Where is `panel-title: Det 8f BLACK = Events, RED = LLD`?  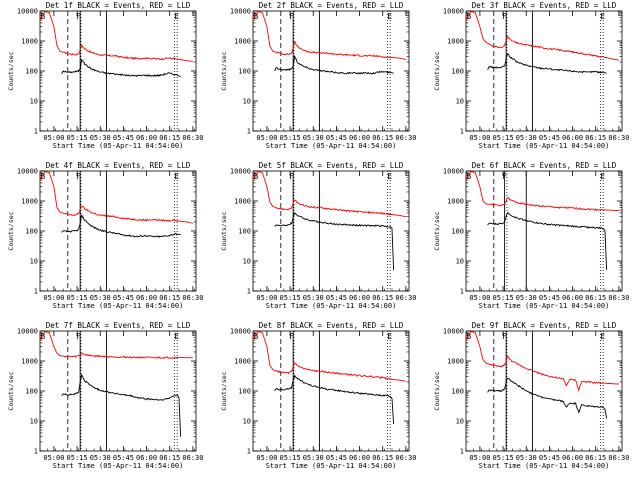
panel-title: Det 8f BLACK = Events, RED = LLD is located at coordinates (331, 325).